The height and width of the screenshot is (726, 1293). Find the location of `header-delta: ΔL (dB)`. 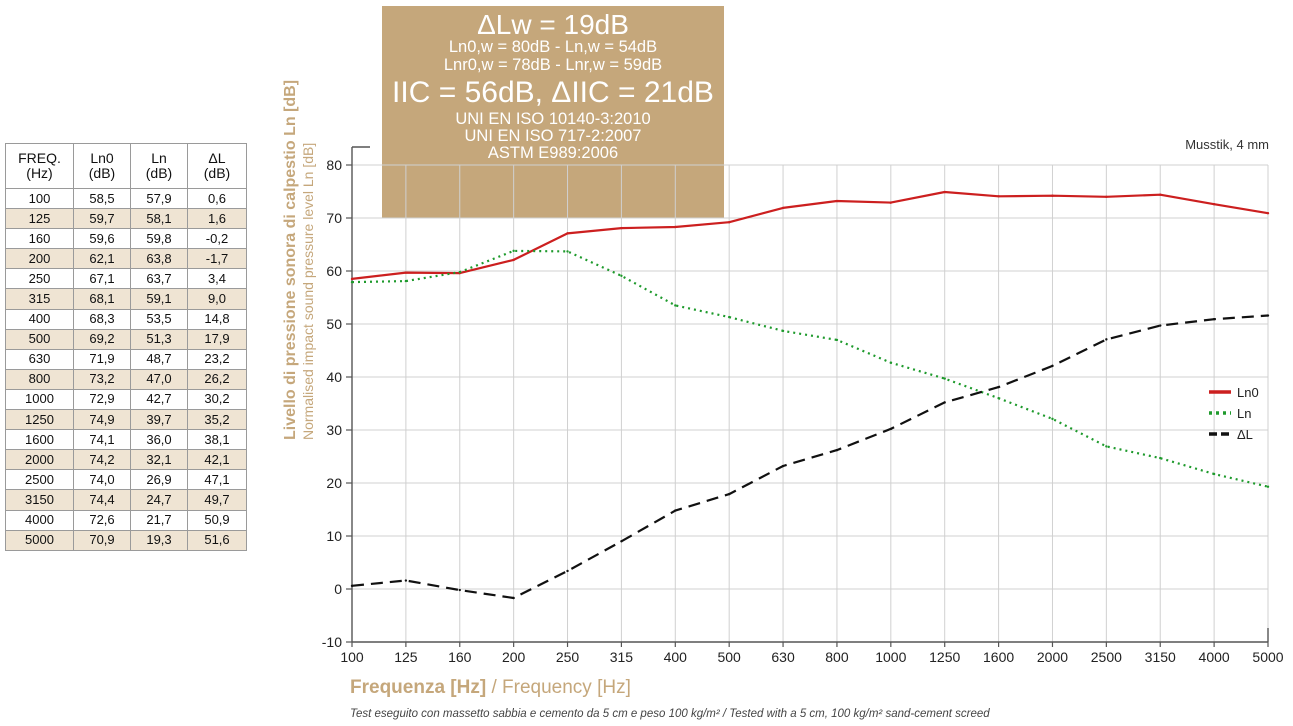

header-delta: ΔL (dB) is located at coordinates (217, 166).